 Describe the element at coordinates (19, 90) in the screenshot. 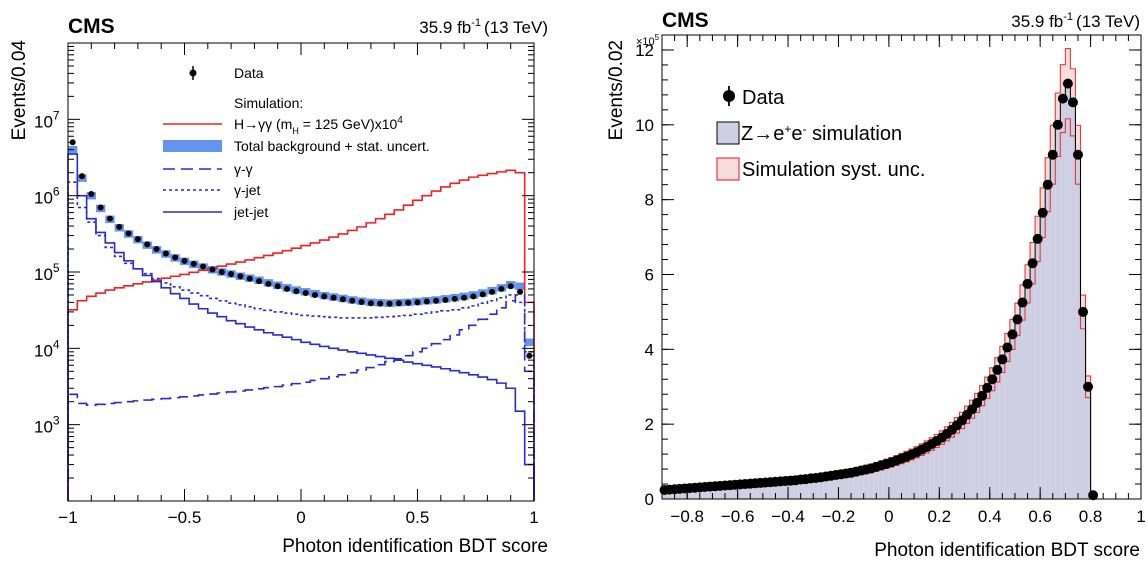

I see `left-y-axis-label: Events/0.04` at that location.